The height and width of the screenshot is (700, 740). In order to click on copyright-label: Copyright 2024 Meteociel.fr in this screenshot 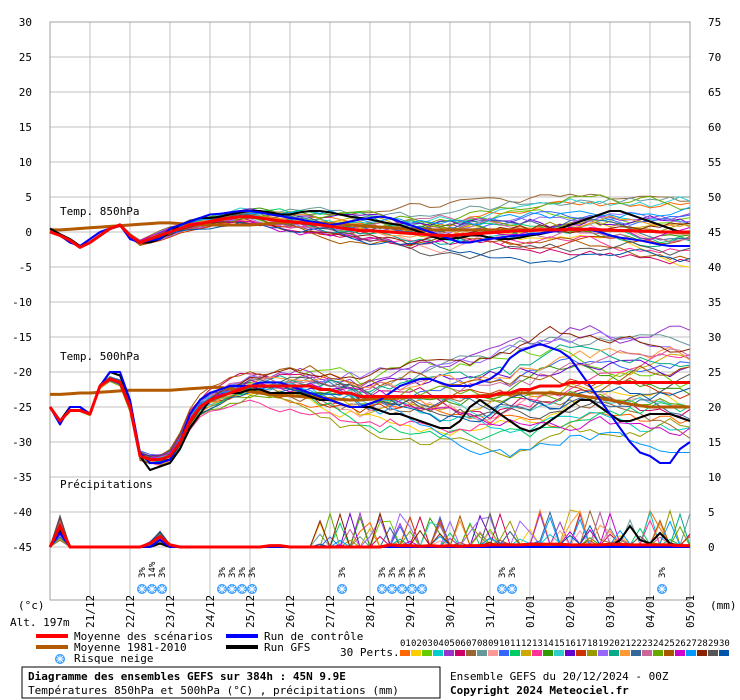, I will do `click(539, 690)`.